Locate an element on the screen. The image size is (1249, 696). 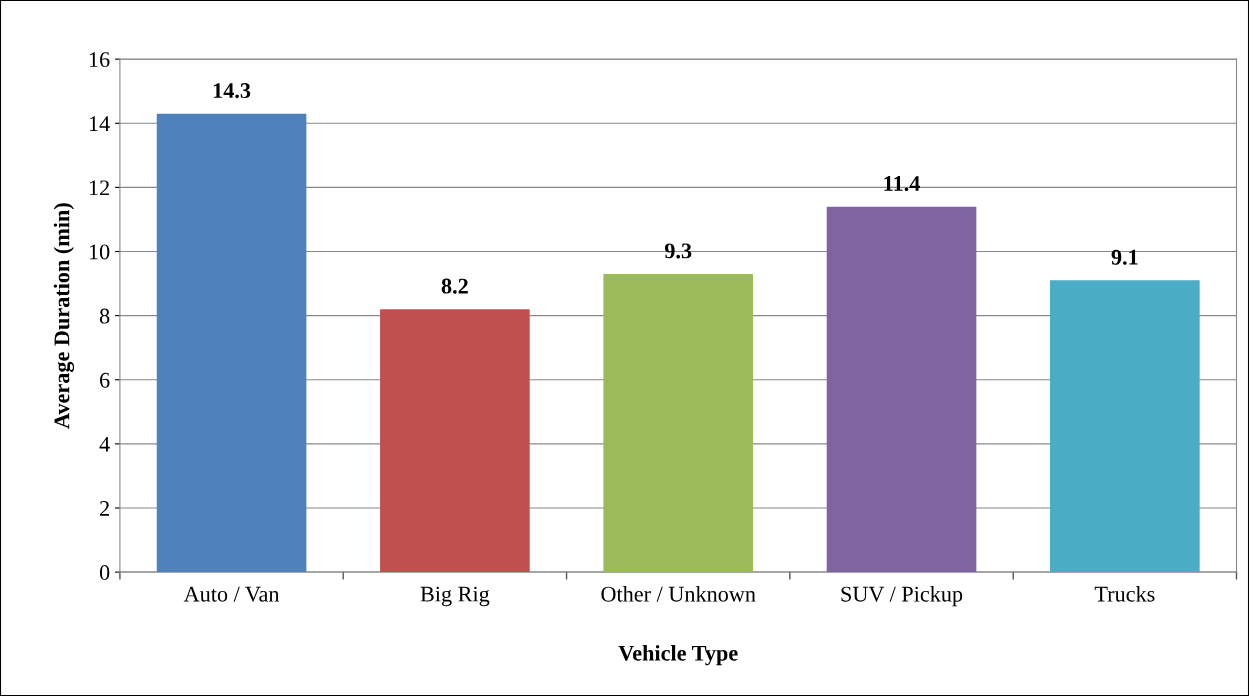
y-tick-label: 2 is located at coordinates (104, 508).